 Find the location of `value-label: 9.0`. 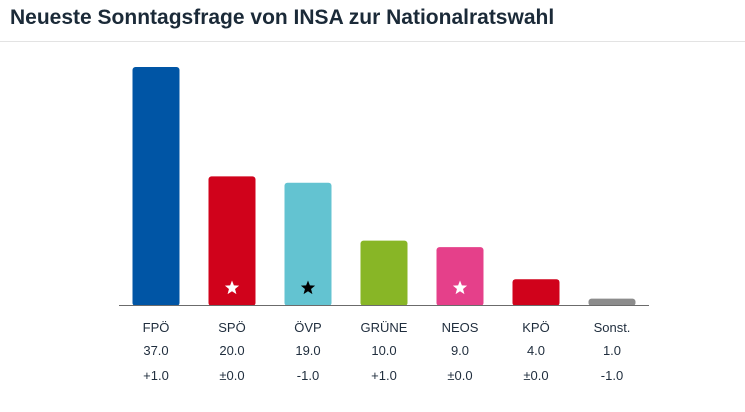

value-label: 9.0 is located at coordinates (460, 350).